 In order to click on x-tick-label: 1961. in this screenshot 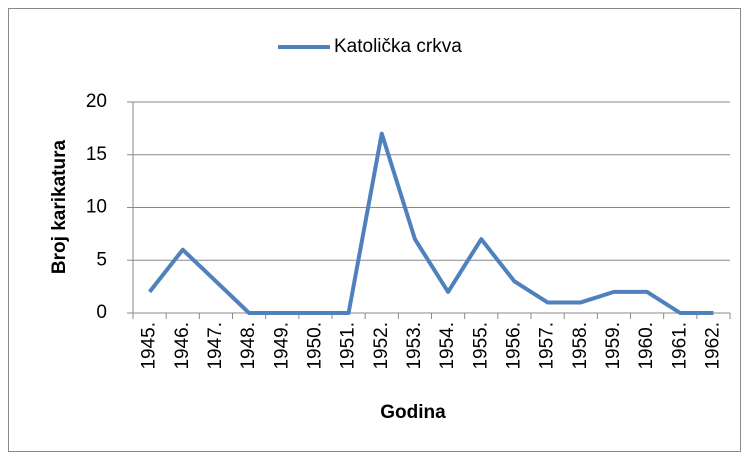, I will do `click(679, 346)`.